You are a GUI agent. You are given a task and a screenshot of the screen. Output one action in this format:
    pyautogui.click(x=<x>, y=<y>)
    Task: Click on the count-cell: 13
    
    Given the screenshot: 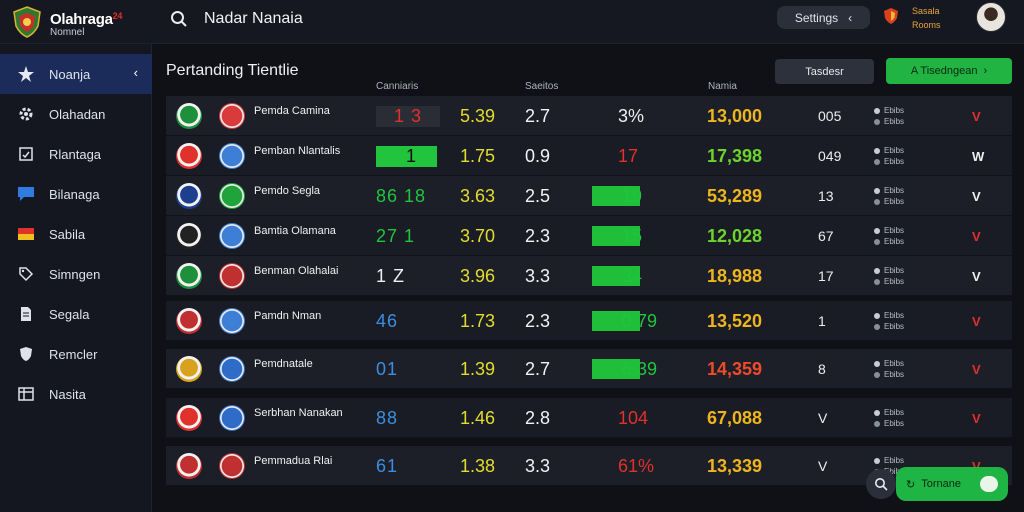 What is the action you would take?
    pyautogui.click(x=826, y=196)
    